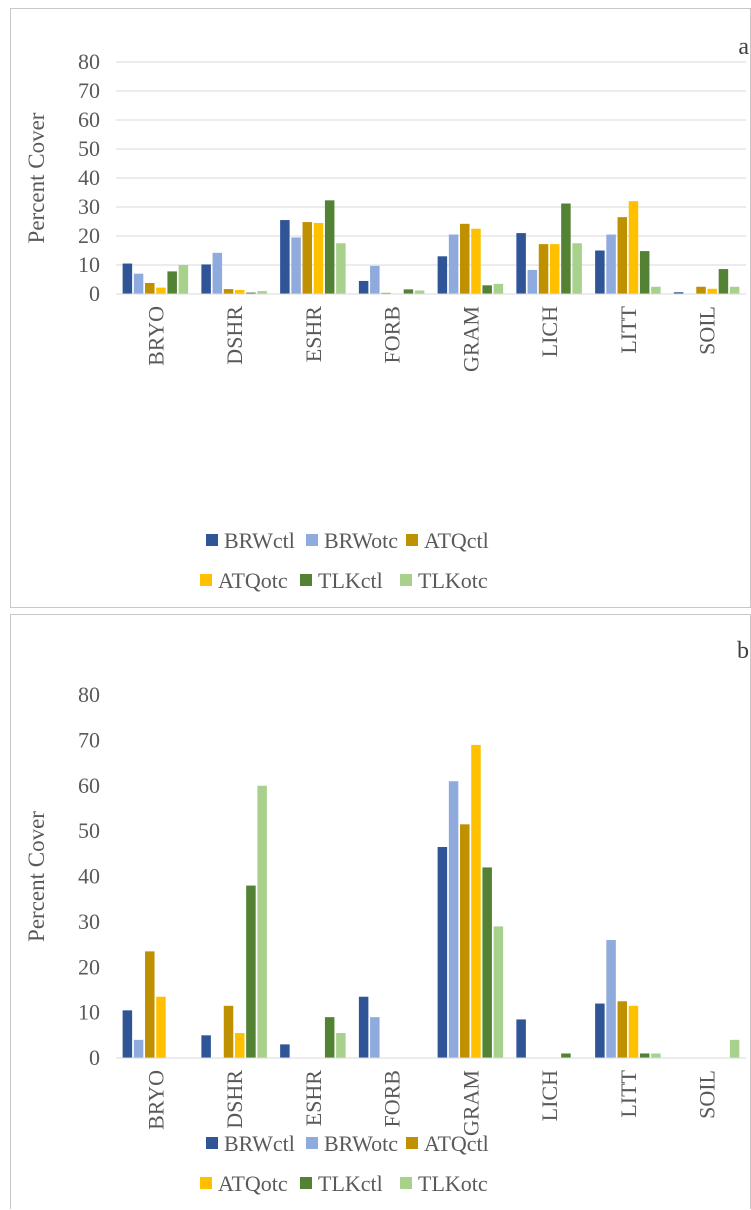  Describe the element at coordinates (644, 1055) in the screenshot. I see `bar-tlkctl-litt` at that location.